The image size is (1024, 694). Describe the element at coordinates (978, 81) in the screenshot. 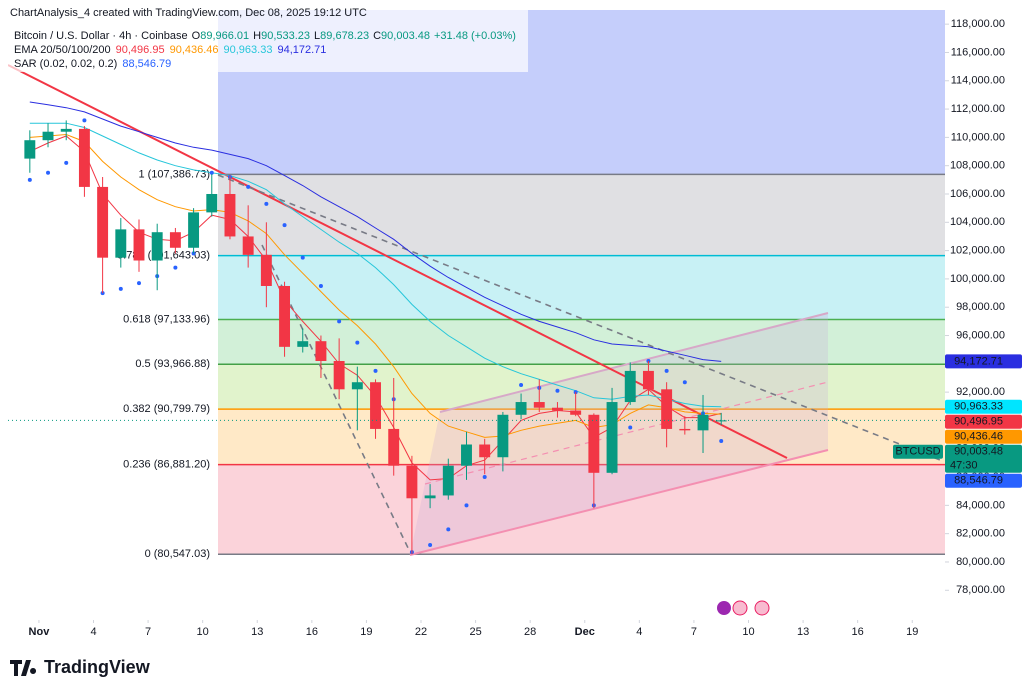

I see `y-tick-label: 114,000.00` at that location.